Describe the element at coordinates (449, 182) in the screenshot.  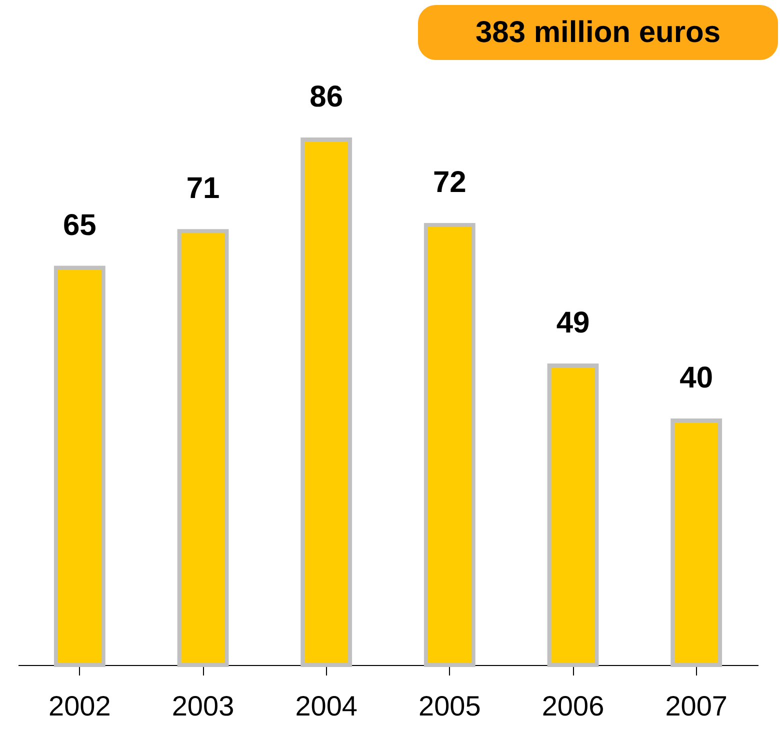
I see `data-label: 72` at that location.